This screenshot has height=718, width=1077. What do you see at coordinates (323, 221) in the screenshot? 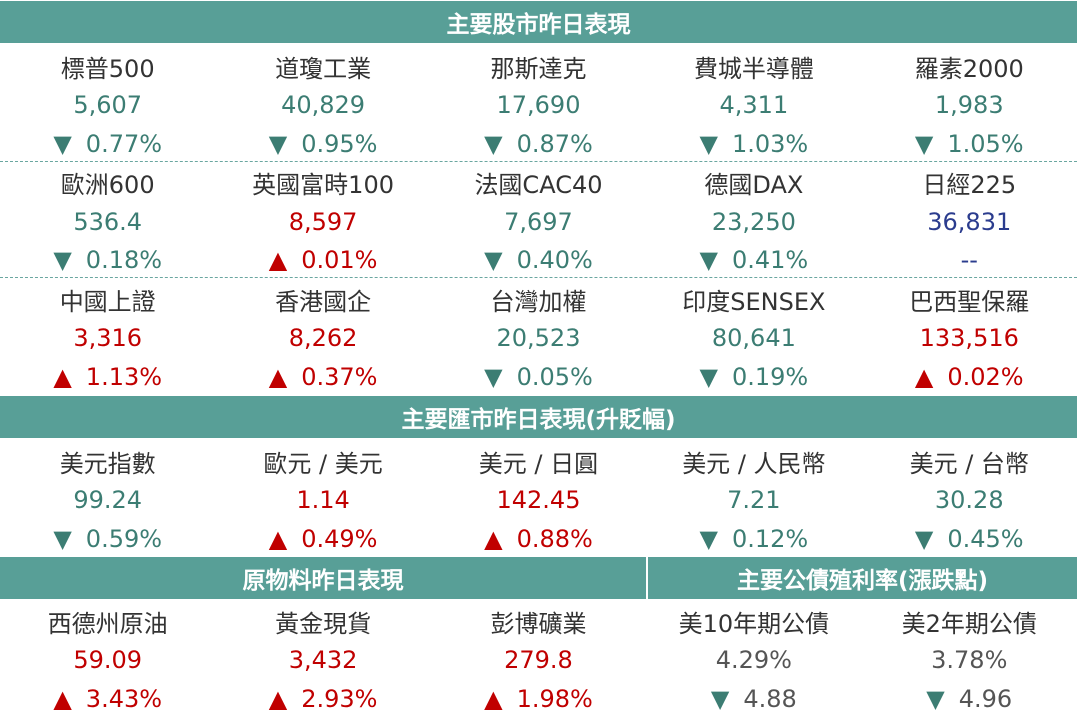
I see `instrument-value: 8,597` at bounding box center [323, 221].